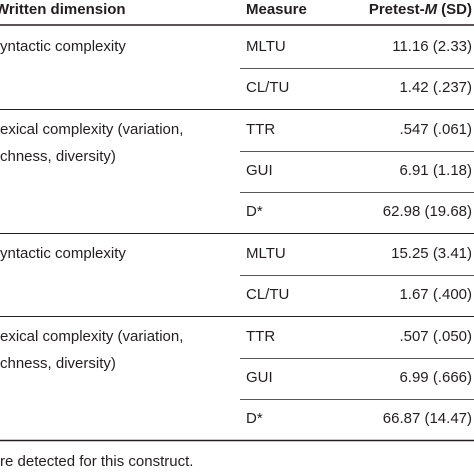 Image resolution: width=474 pixels, height=474 pixels. Describe the element at coordinates (435, 377) in the screenshot. I see `pretest-cell: 6.99 (.666)` at that location.